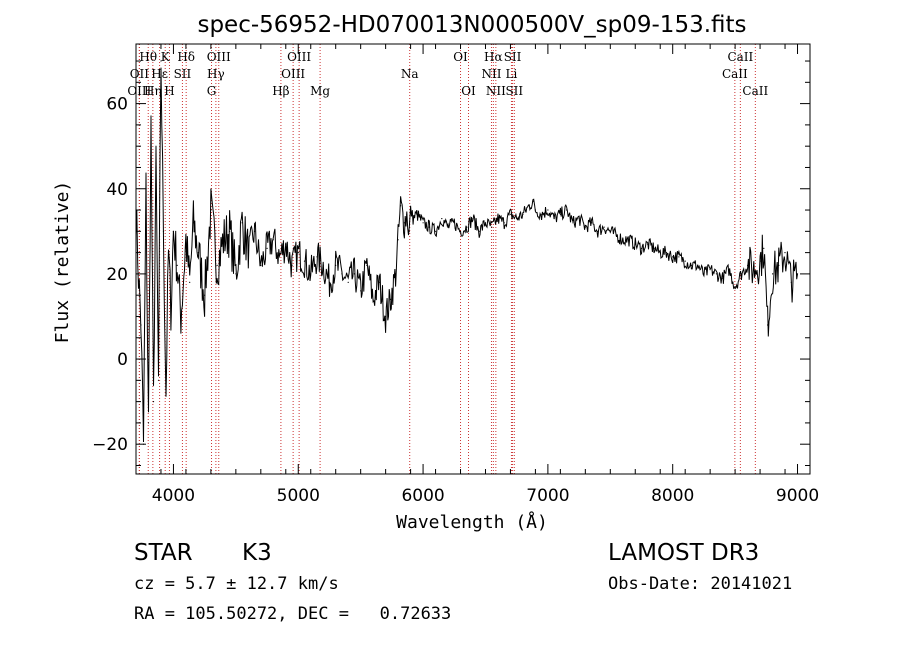  I want to click on line-marker-label: G, so click(212, 91).